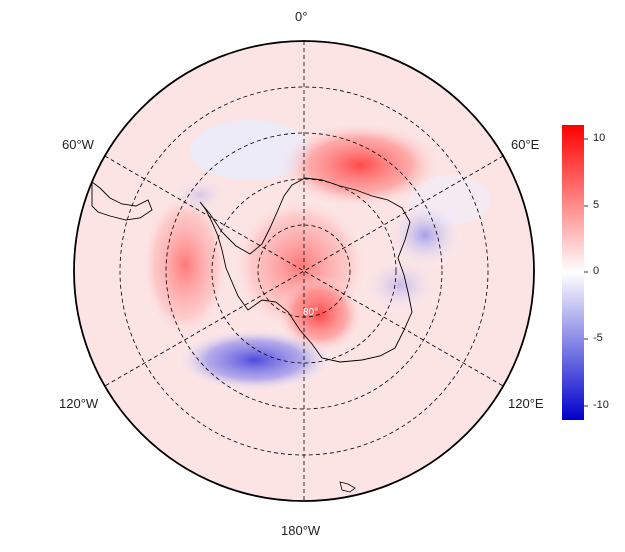 The height and width of the screenshot is (552, 625). What do you see at coordinates (599, 138) in the screenshot?
I see `colorbar-tick-10: 10` at bounding box center [599, 138].